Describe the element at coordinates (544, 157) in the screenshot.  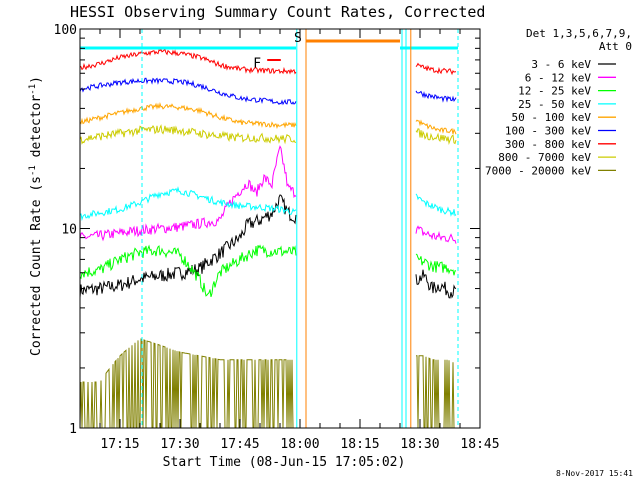
I see `legend-label-8: 800 - 7000 keV` at that location.